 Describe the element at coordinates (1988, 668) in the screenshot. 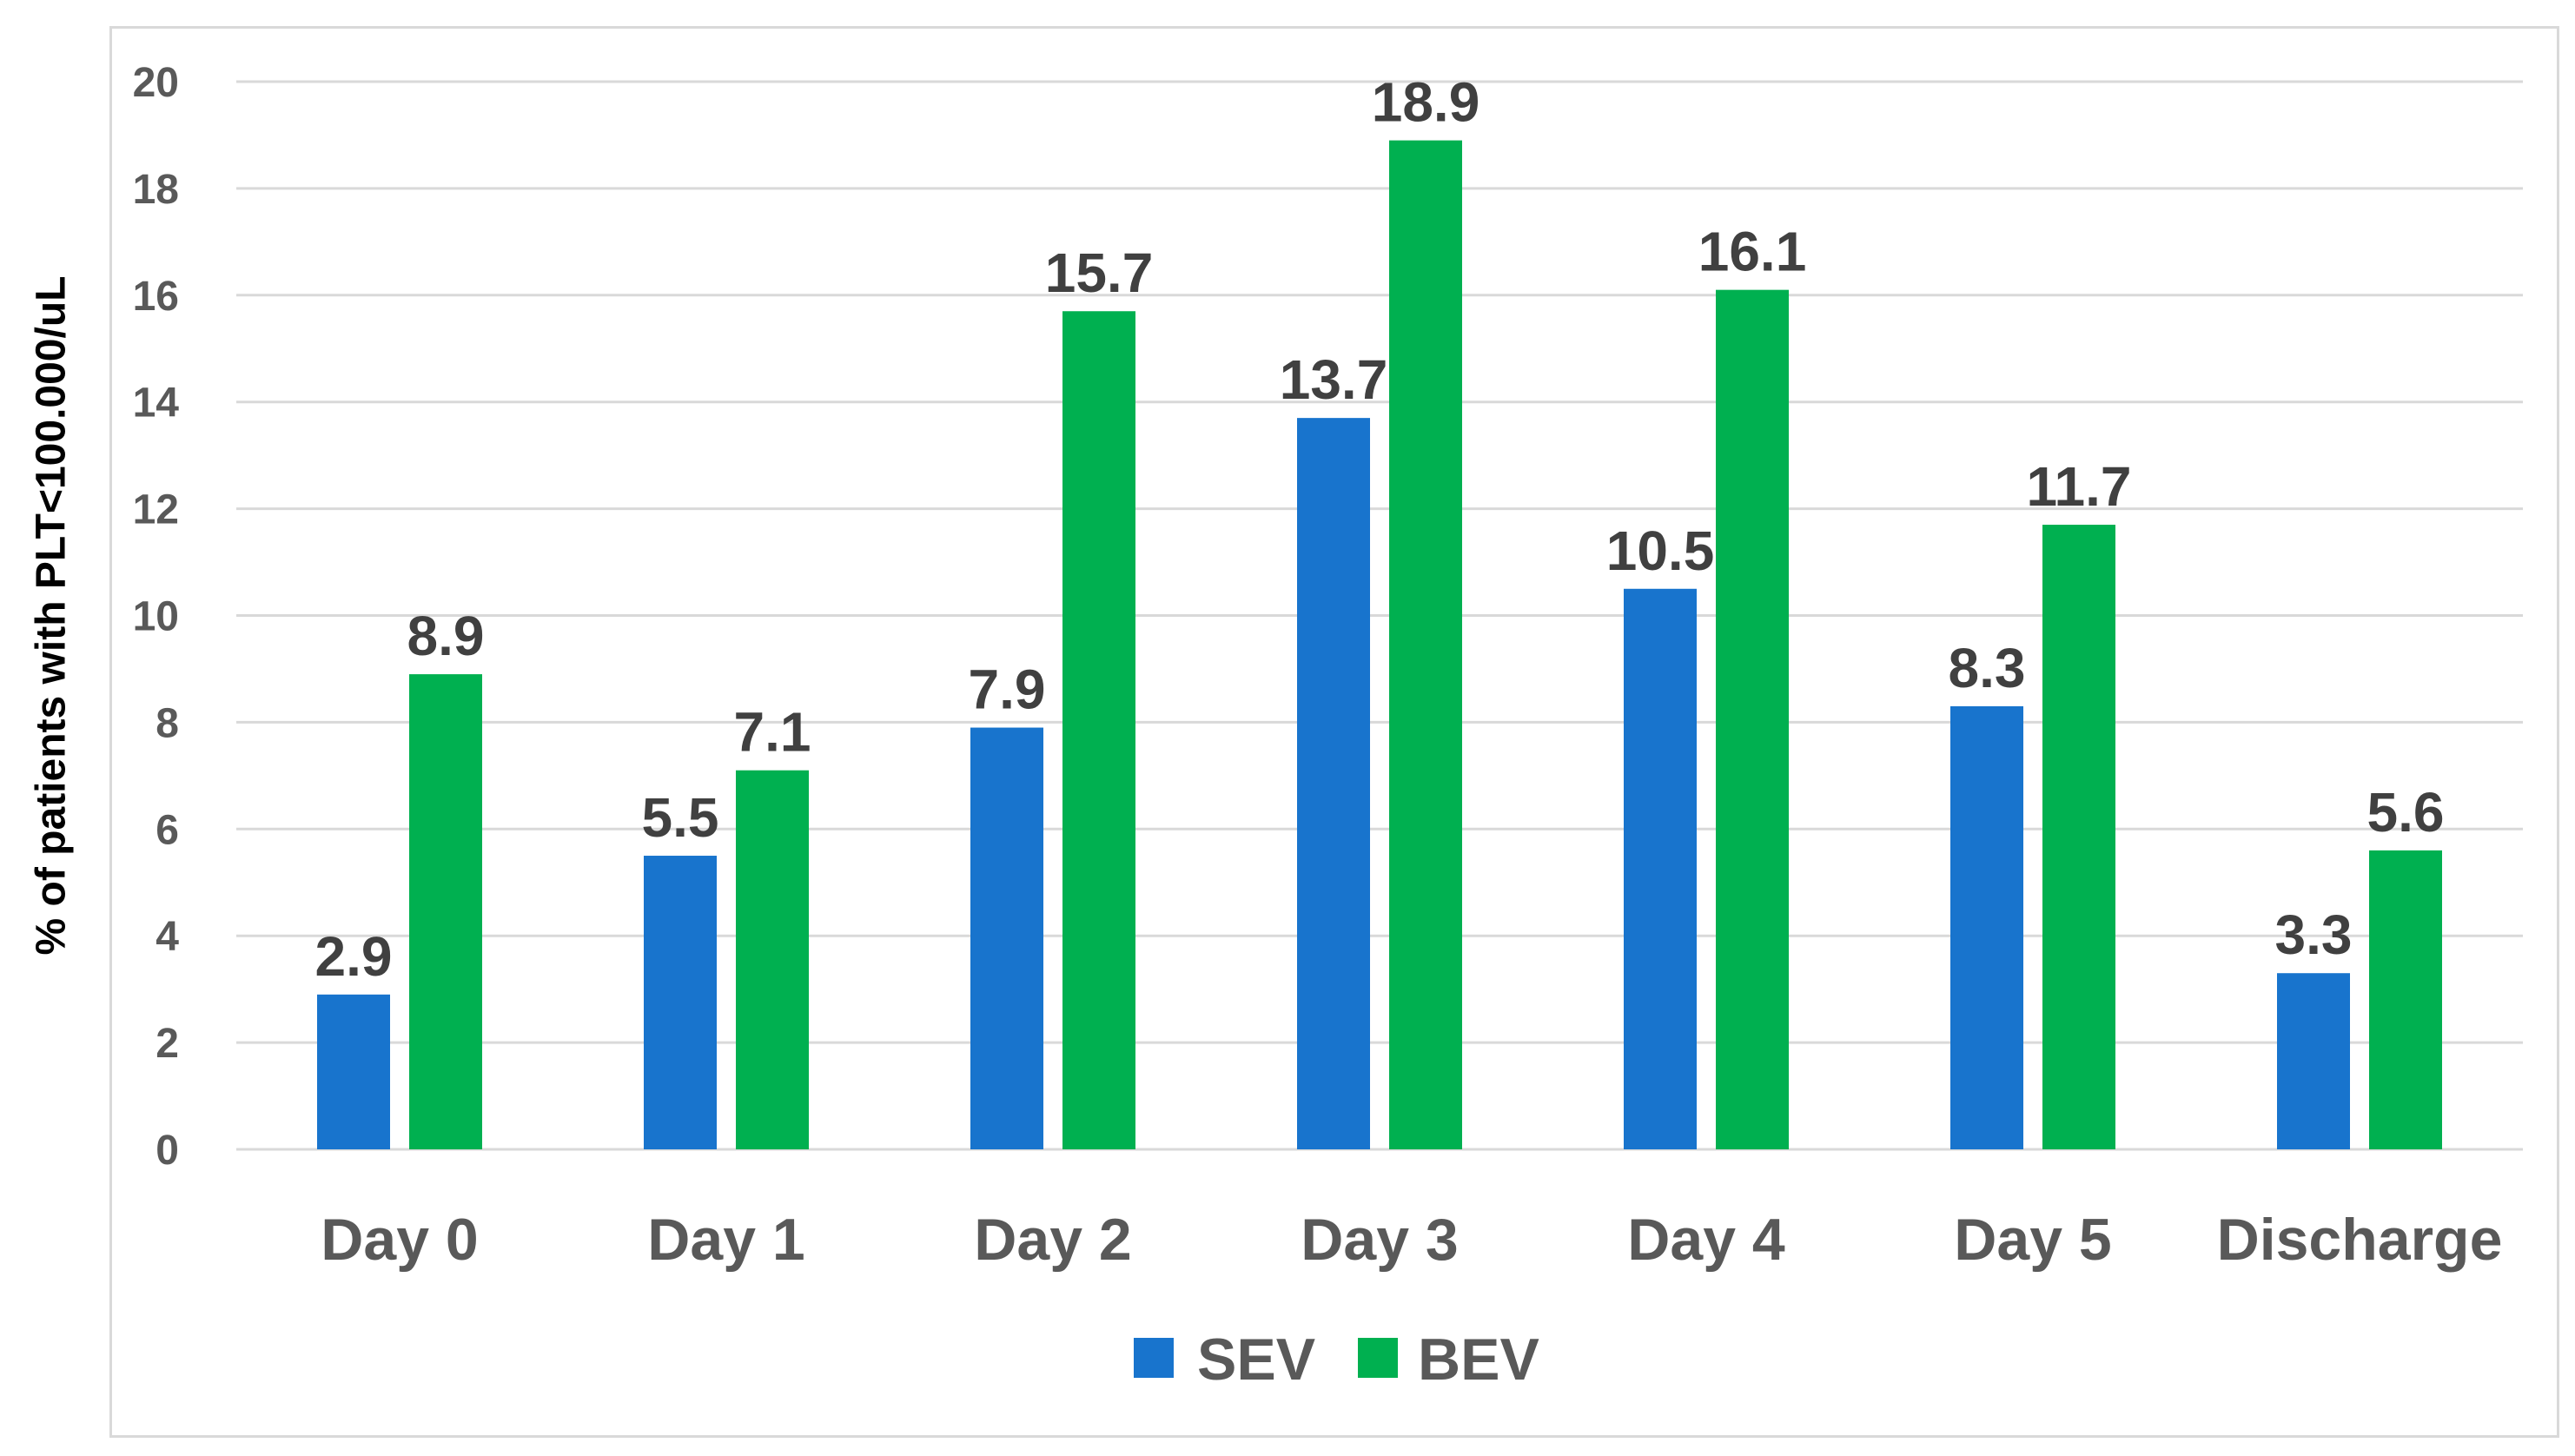

I see `data-label-sev-5: 8.3` at that location.